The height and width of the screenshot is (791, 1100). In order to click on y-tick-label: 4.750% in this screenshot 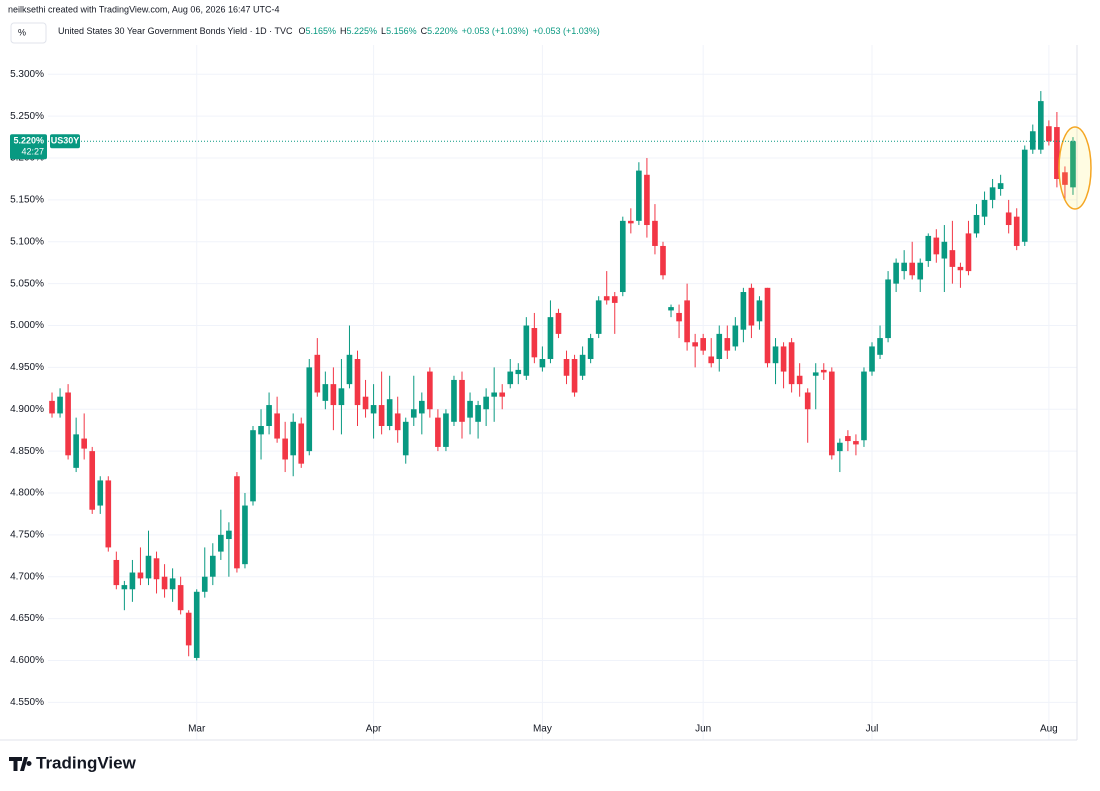, I will do `click(27, 534)`.